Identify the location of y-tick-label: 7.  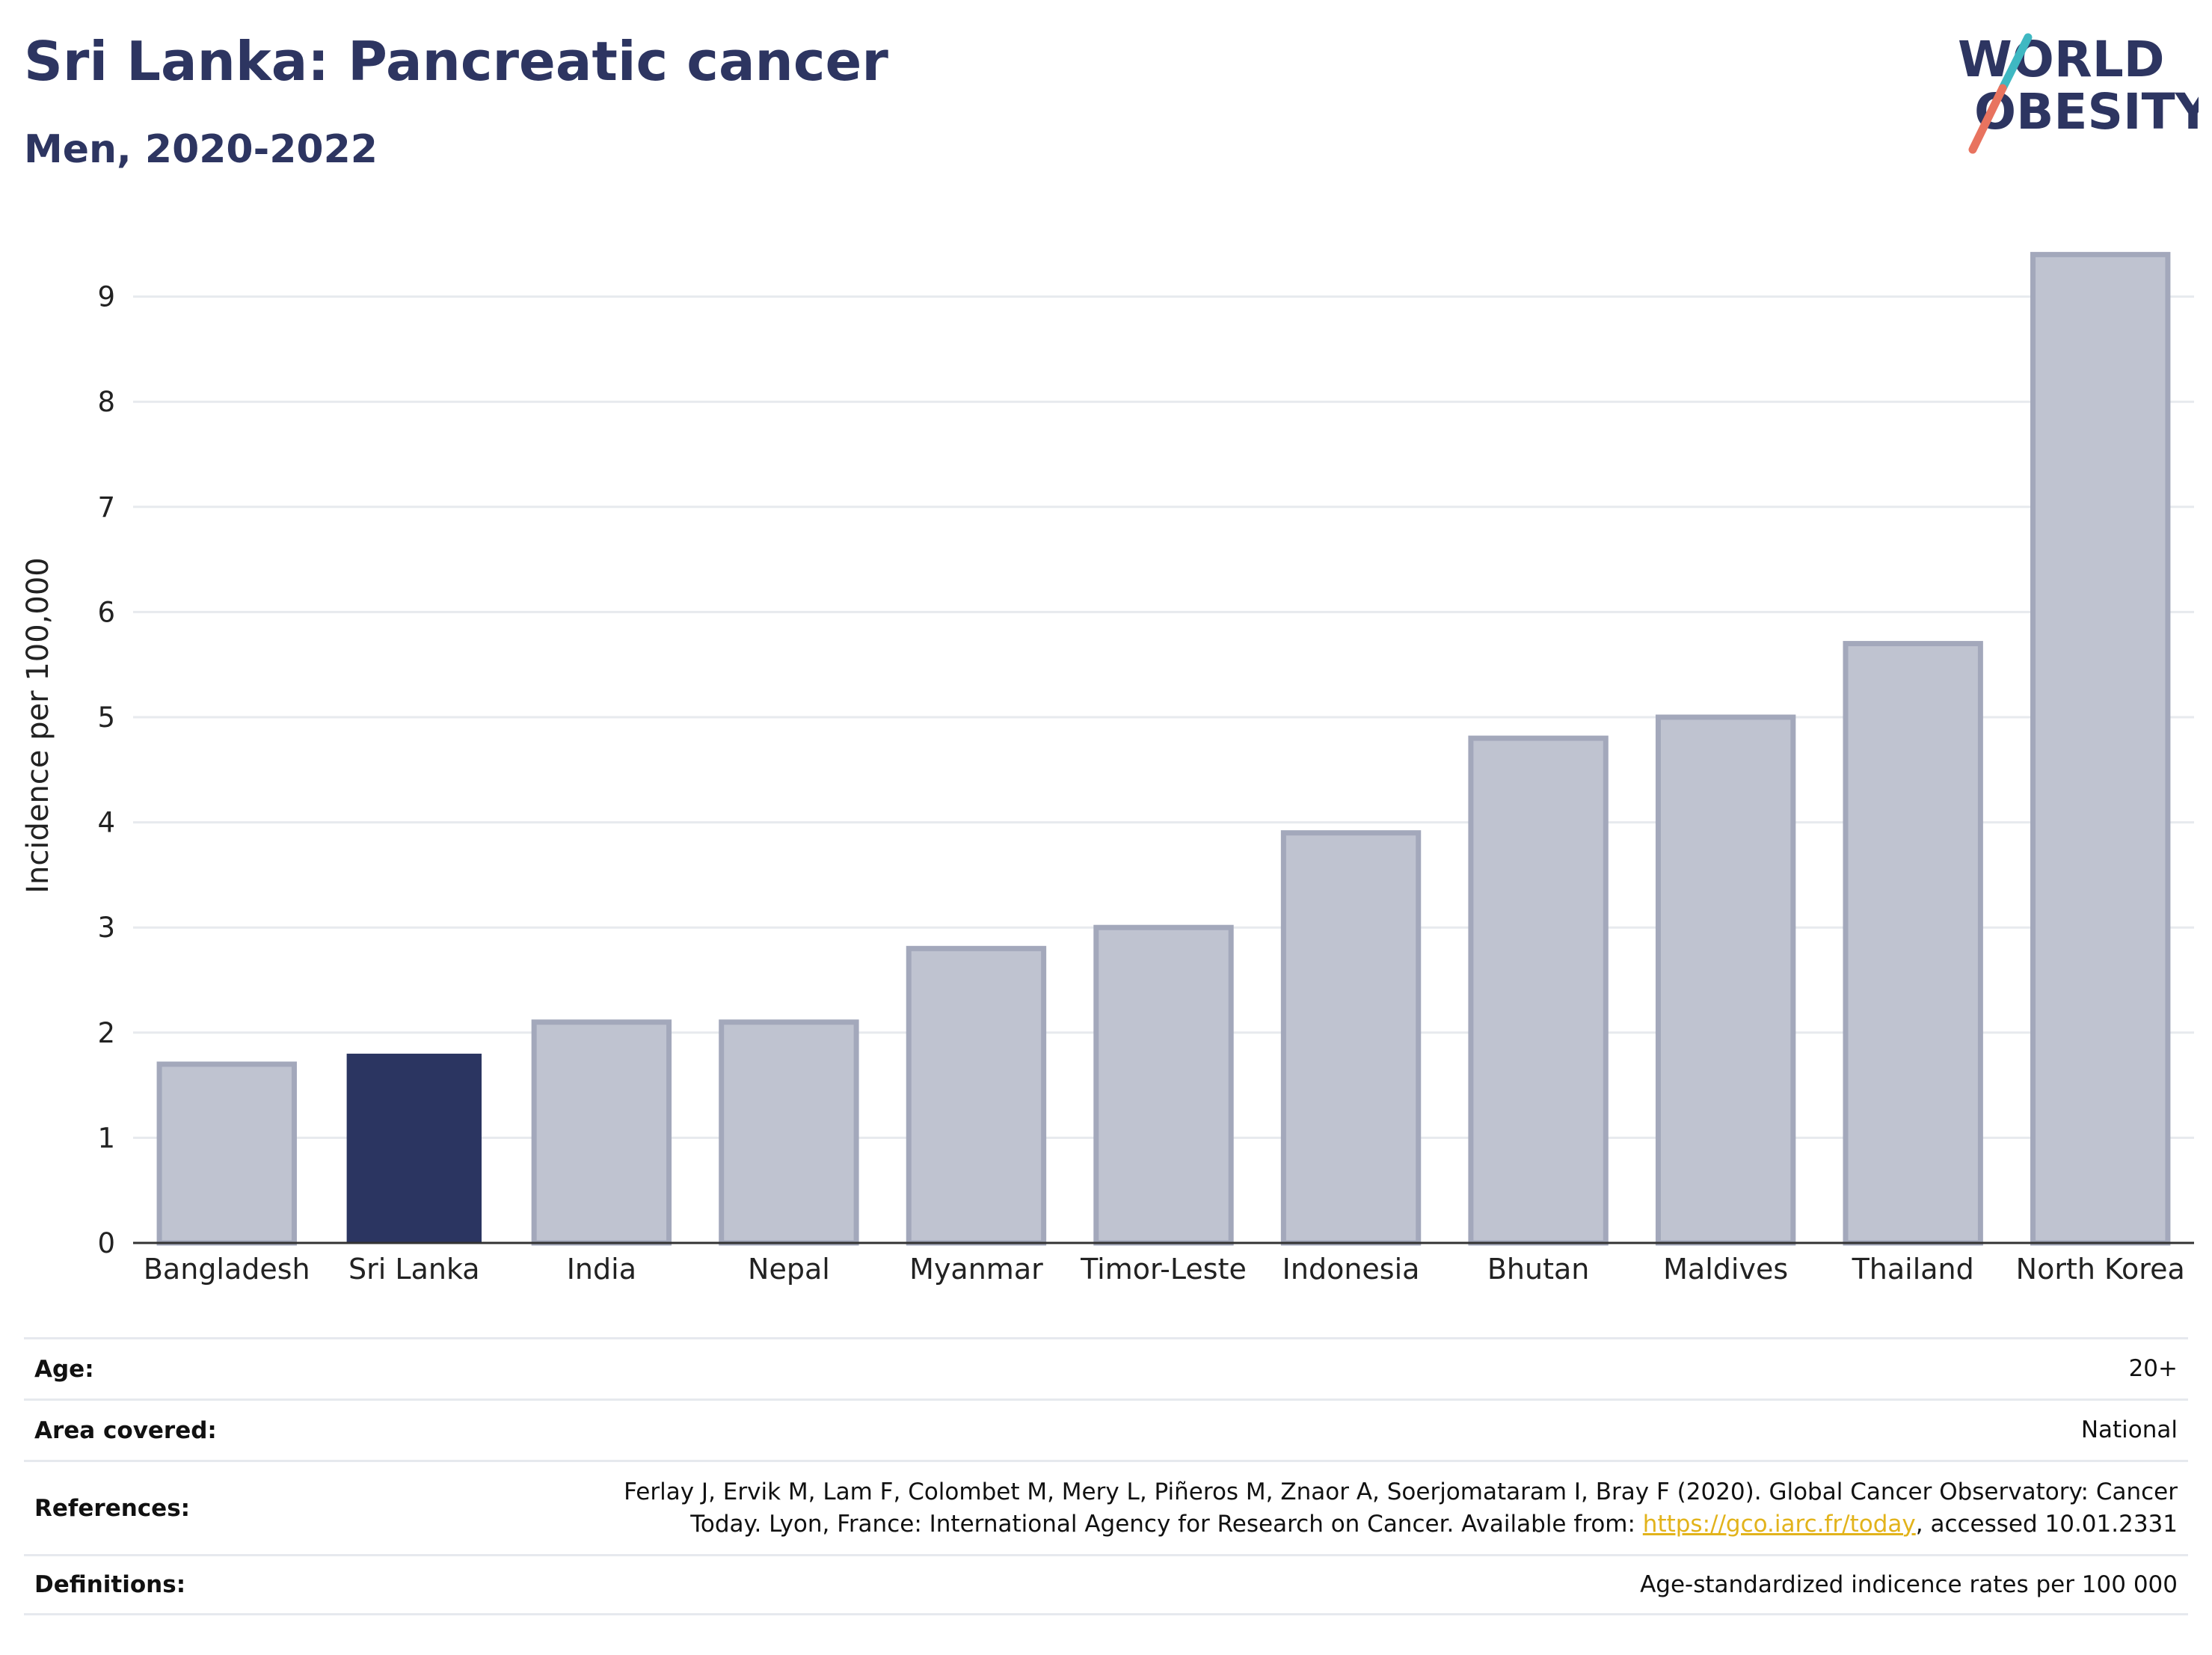
(106, 507).